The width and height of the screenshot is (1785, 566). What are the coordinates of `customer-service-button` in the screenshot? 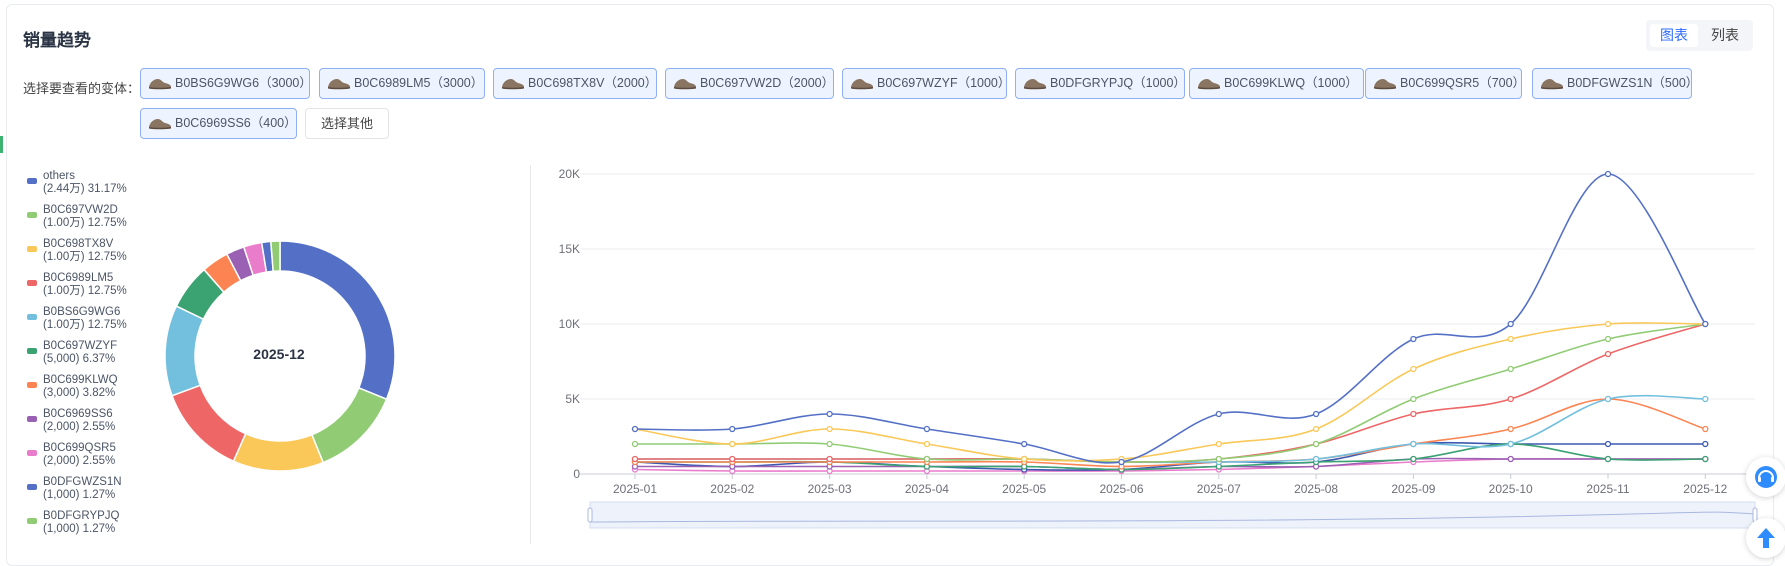 It's located at (1765, 477).